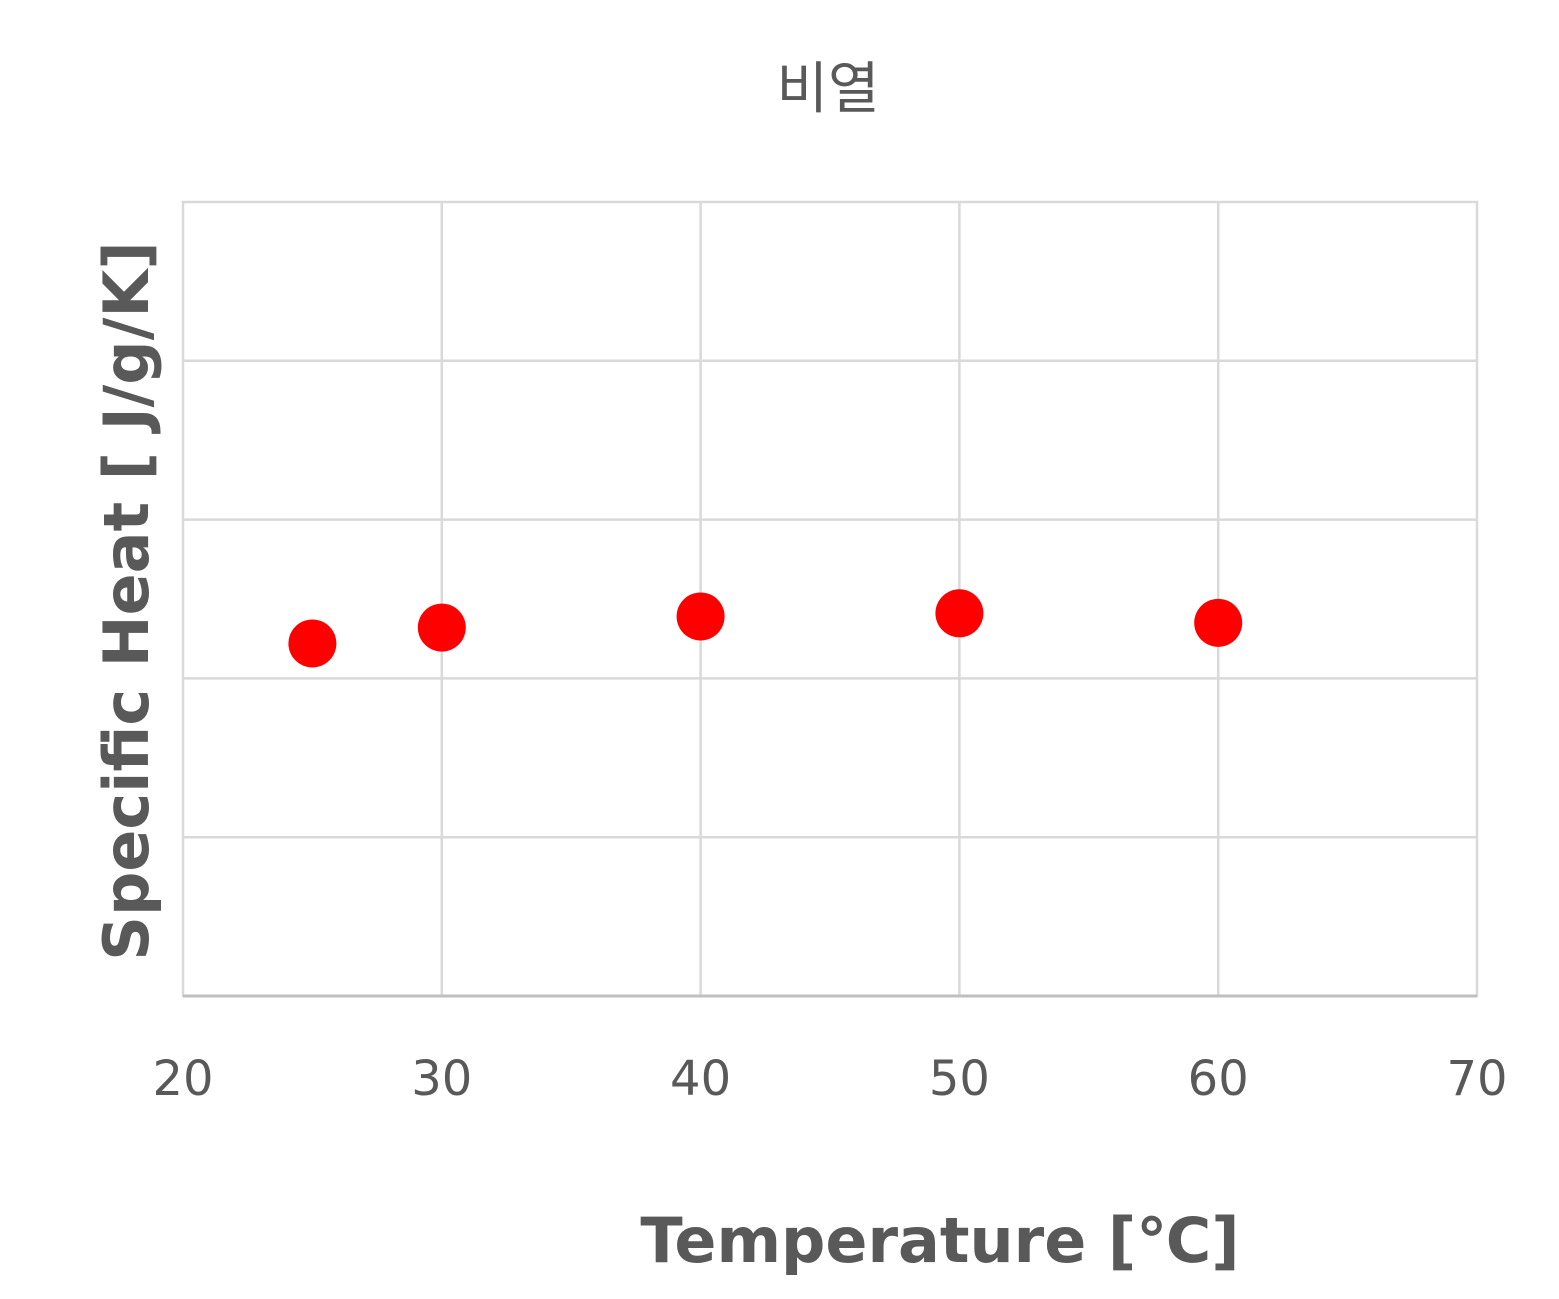 This screenshot has height=1299, width=1559. What do you see at coordinates (765, 628) in the screenshot?
I see `data-points` at bounding box center [765, 628].